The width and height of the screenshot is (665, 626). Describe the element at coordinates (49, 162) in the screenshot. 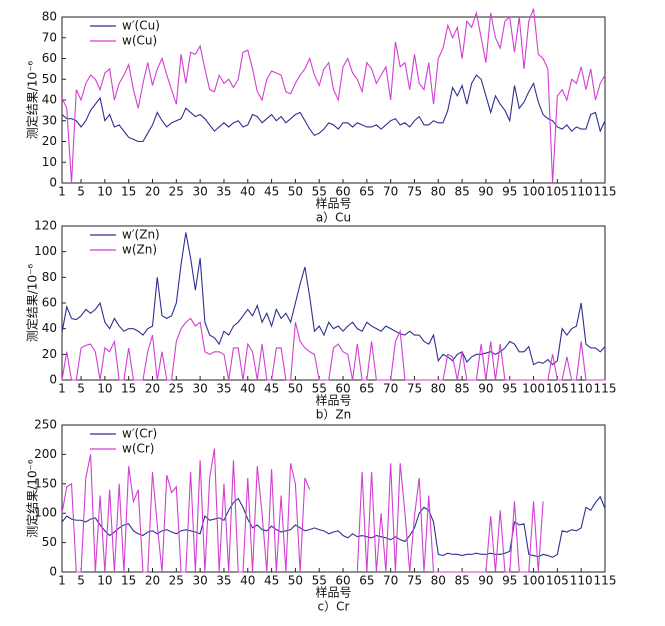

I see `y-tick-label: 10` at that location.